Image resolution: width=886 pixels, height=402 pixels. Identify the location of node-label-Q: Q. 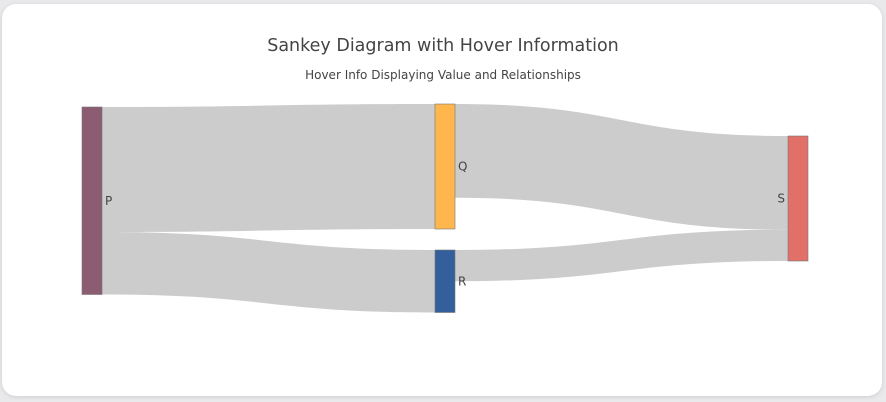
(462, 167).